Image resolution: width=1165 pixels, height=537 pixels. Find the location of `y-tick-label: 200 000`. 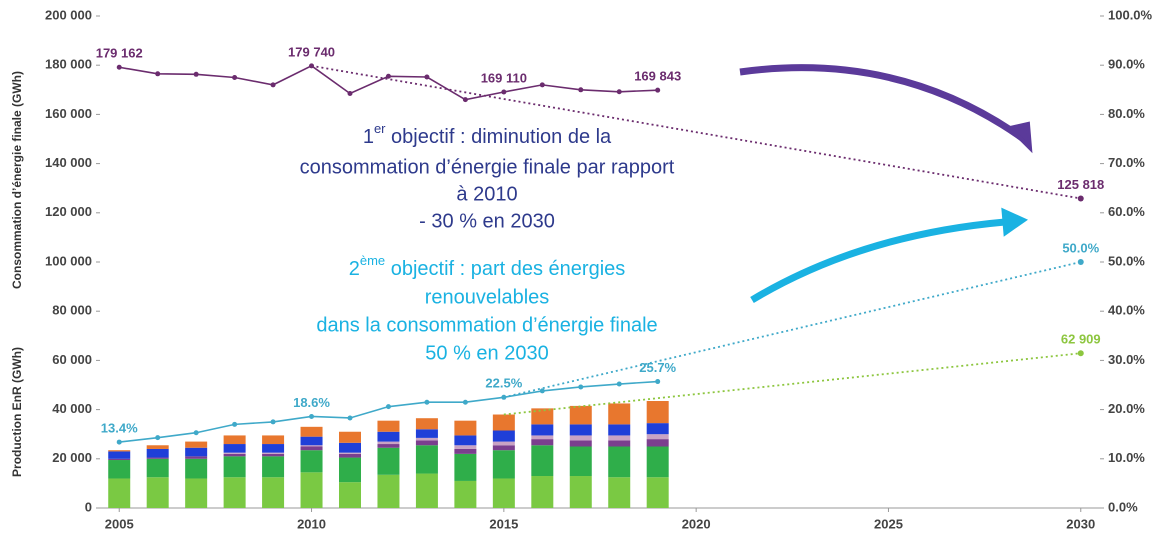

y-tick-label: 200 000 is located at coordinates (68, 14).